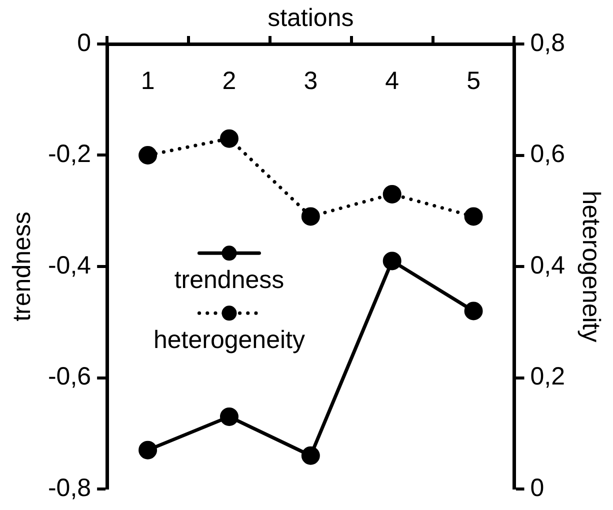 The width and height of the screenshot is (613, 510). Describe the element at coordinates (548, 42) in the screenshot. I see `y2-tick-label: 0,8` at that location.